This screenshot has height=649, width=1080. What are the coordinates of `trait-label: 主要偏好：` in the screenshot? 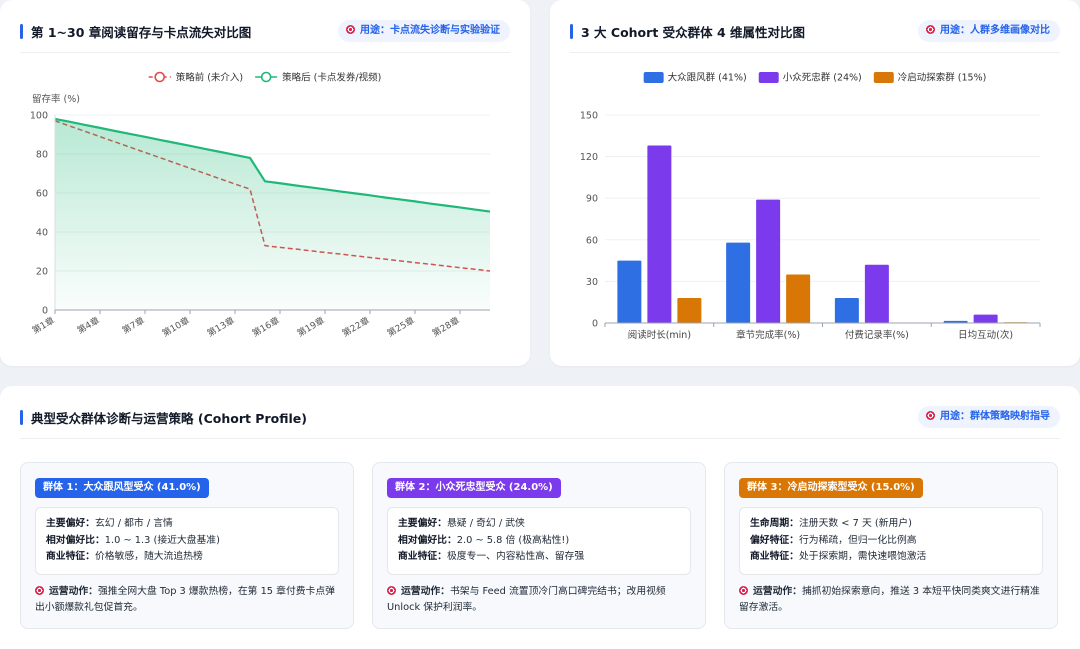 It's located at (422, 523).